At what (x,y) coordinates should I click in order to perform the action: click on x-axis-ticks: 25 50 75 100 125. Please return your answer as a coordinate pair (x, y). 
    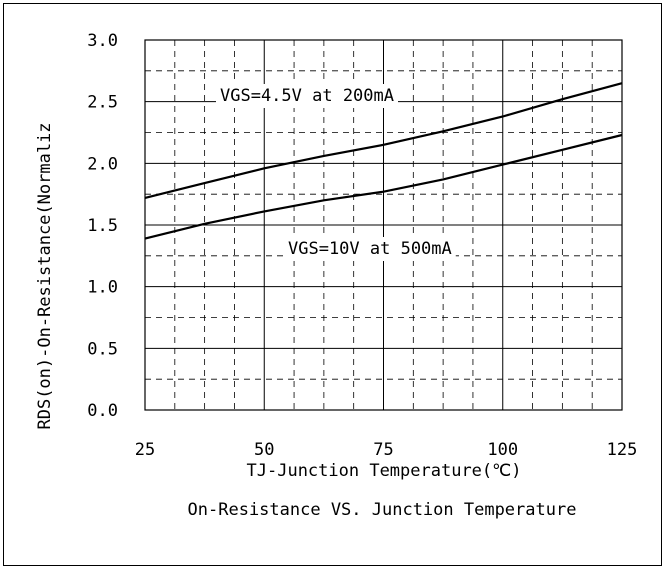
    Looking at the image, I should click on (386, 450).